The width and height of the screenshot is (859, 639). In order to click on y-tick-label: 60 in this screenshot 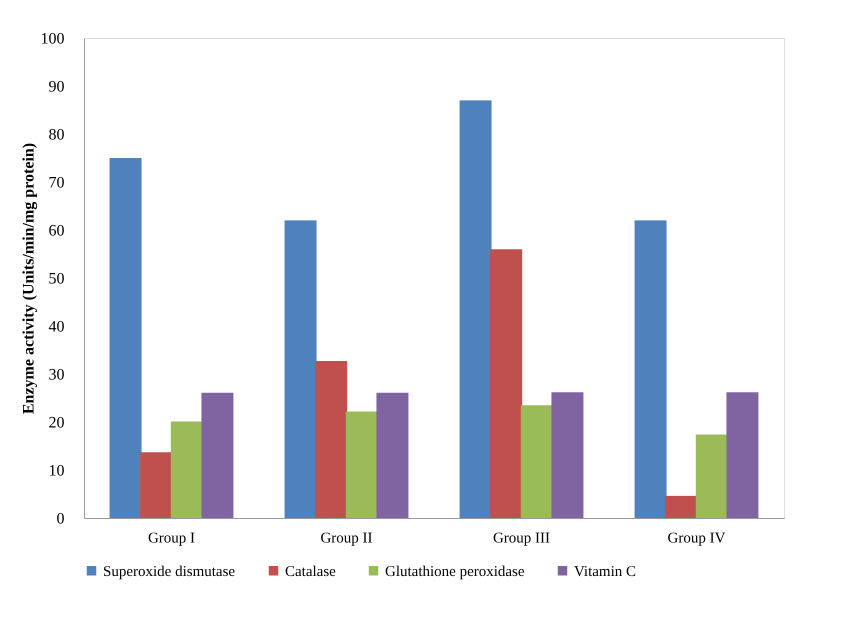, I will do `click(56, 231)`.